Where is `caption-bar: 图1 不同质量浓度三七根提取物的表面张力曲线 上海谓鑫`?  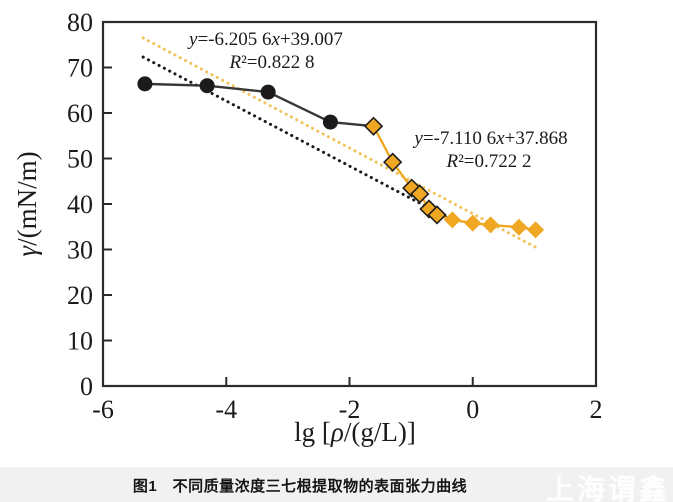 caption-bar: 图1 不同质量浓度三七根提取物的表面张力曲线 上海谓鑫 is located at coordinates (336, 484).